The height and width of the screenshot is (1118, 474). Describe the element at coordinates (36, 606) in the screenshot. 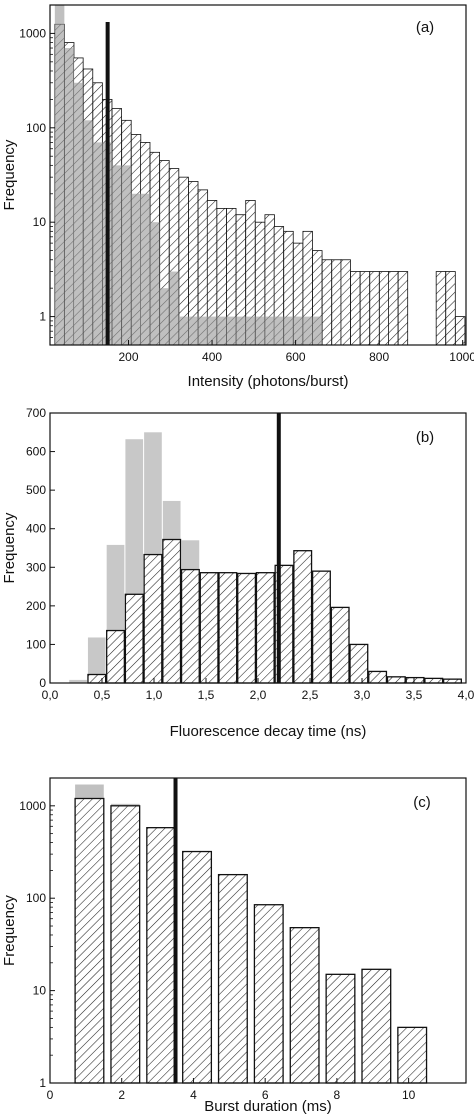

I see `y-tick-label-b-2: 200` at that location.